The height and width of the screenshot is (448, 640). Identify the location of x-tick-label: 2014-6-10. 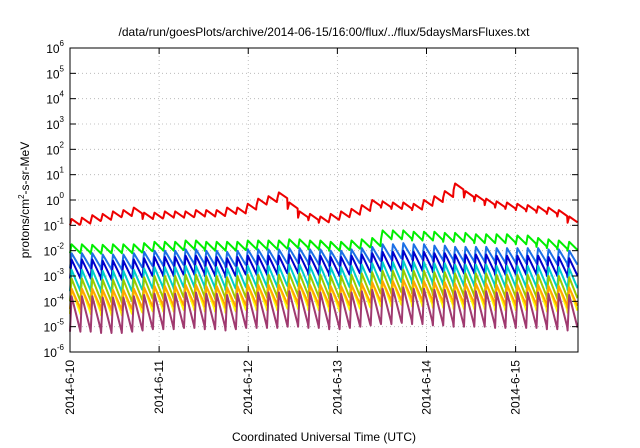
(70, 387).